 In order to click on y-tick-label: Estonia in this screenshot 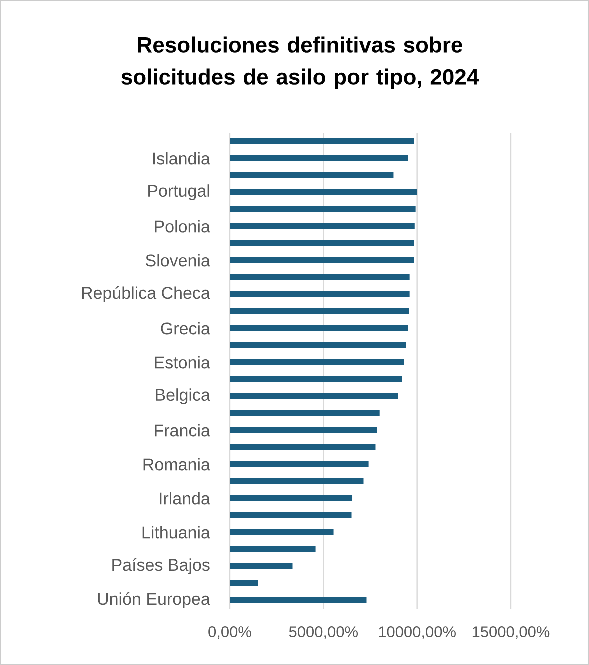, I will do `click(182, 362)`.